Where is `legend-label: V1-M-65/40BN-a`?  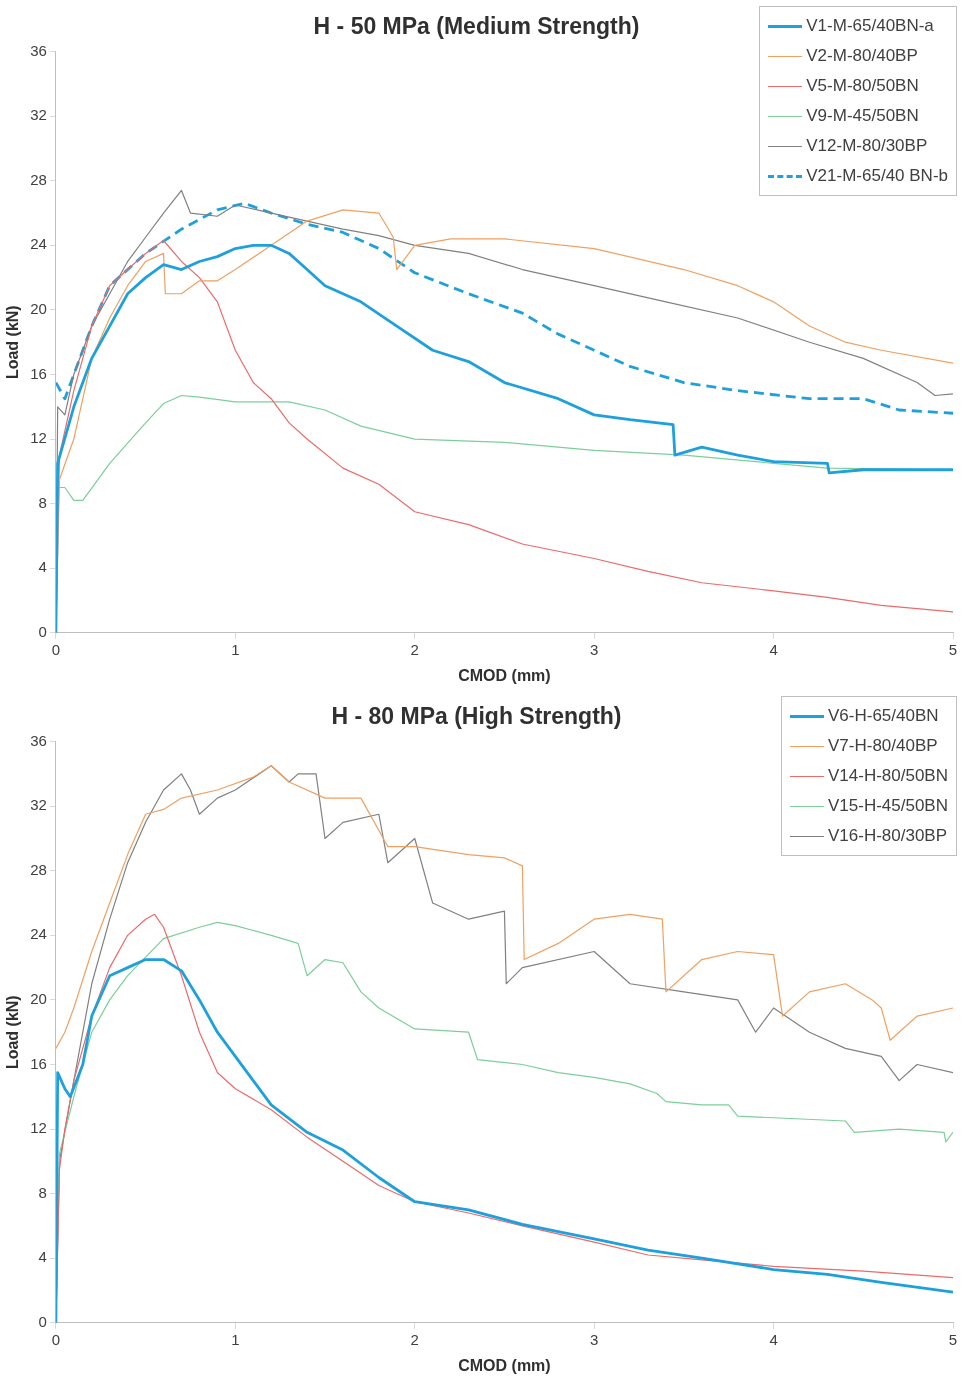
legend-label: V1-M-65/40BN-a is located at coordinates (870, 26).